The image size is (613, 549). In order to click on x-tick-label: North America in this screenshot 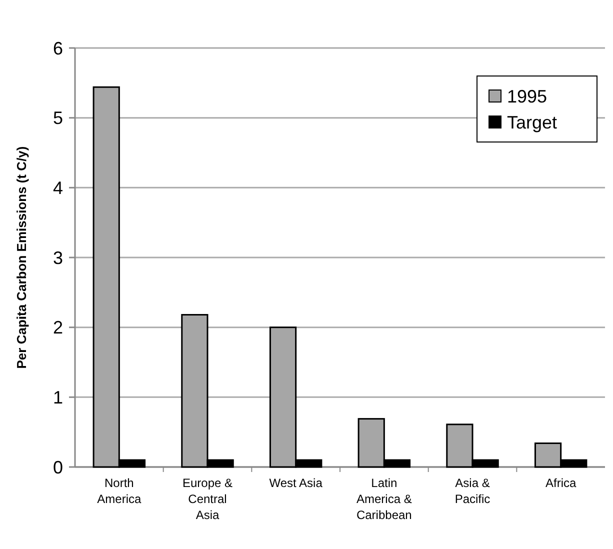, I will do `click(119, 491)`.